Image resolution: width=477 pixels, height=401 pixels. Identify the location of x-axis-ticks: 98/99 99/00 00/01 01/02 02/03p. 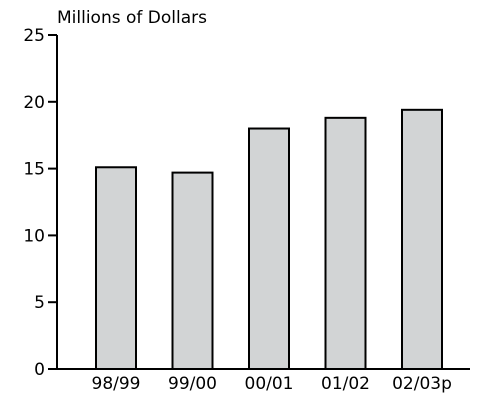
(272, 384).